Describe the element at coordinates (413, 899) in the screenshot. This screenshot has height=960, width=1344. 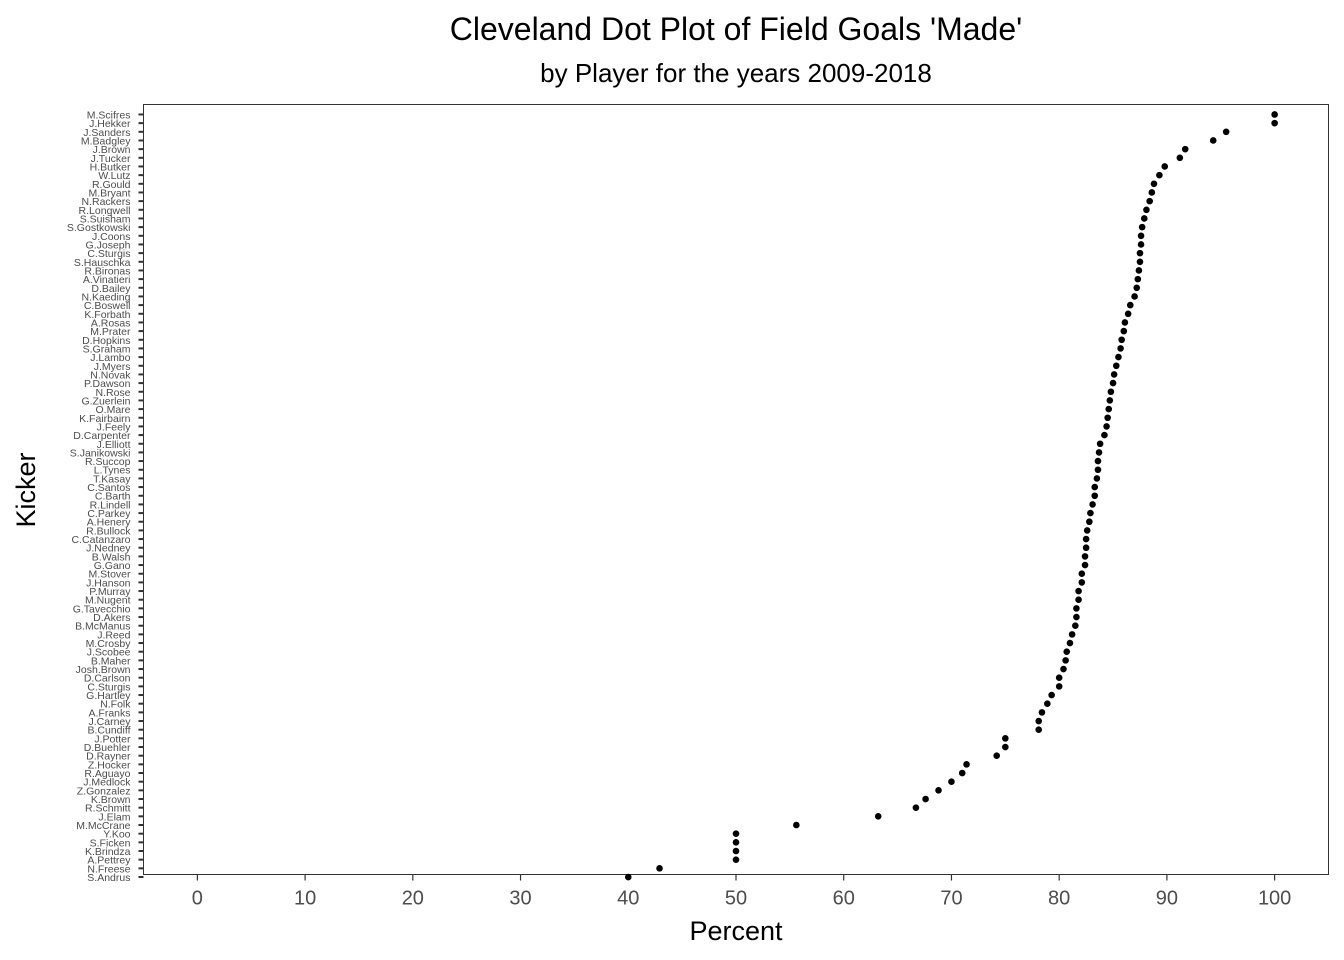
I see `x-tick-label: 20` at that location.